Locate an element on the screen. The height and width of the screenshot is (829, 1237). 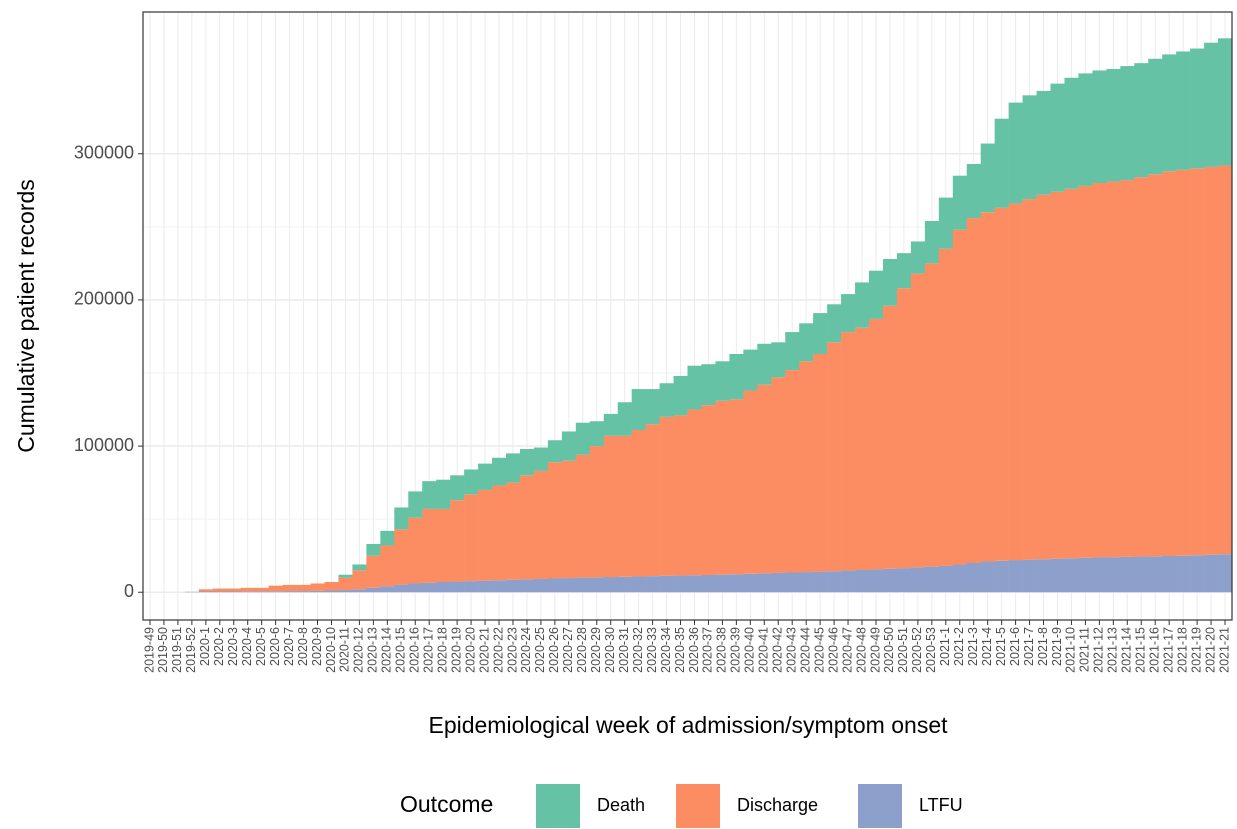
x-tick-label: 2021-18 is located at coordinates (1182, 650).